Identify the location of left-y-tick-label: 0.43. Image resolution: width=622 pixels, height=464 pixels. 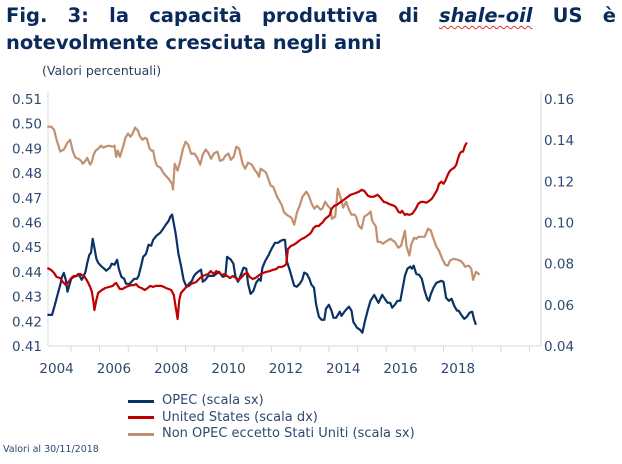
(27, 298).